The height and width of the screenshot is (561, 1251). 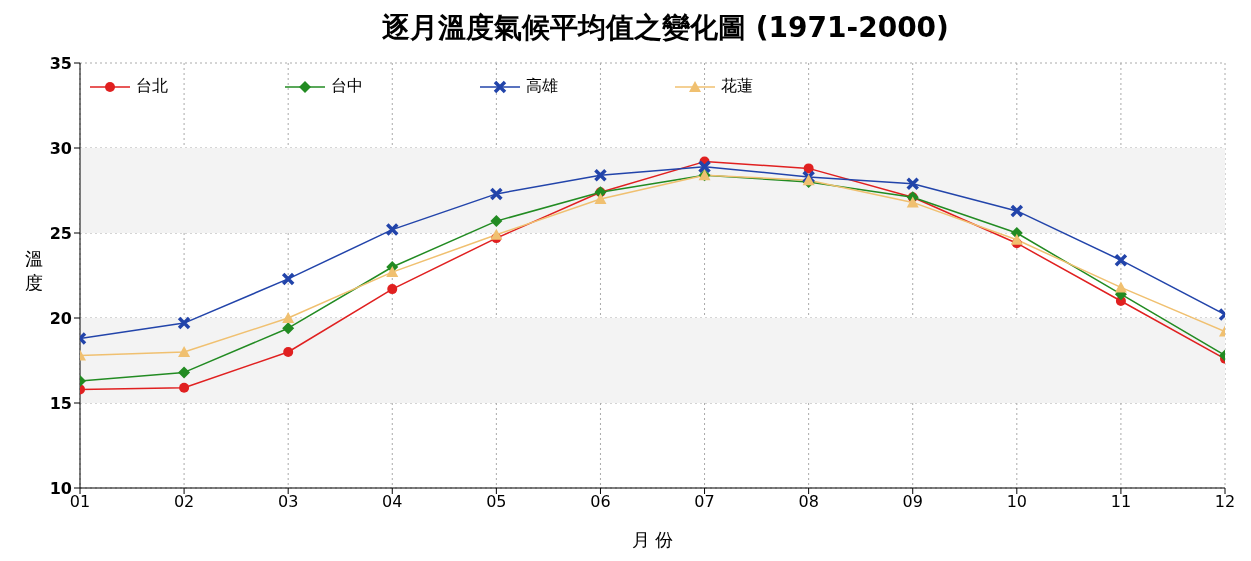 What do you see at coordinates (80, 502) in the screenshot?
I see `x-tick-label: 01` at bounding box center [80, 502].